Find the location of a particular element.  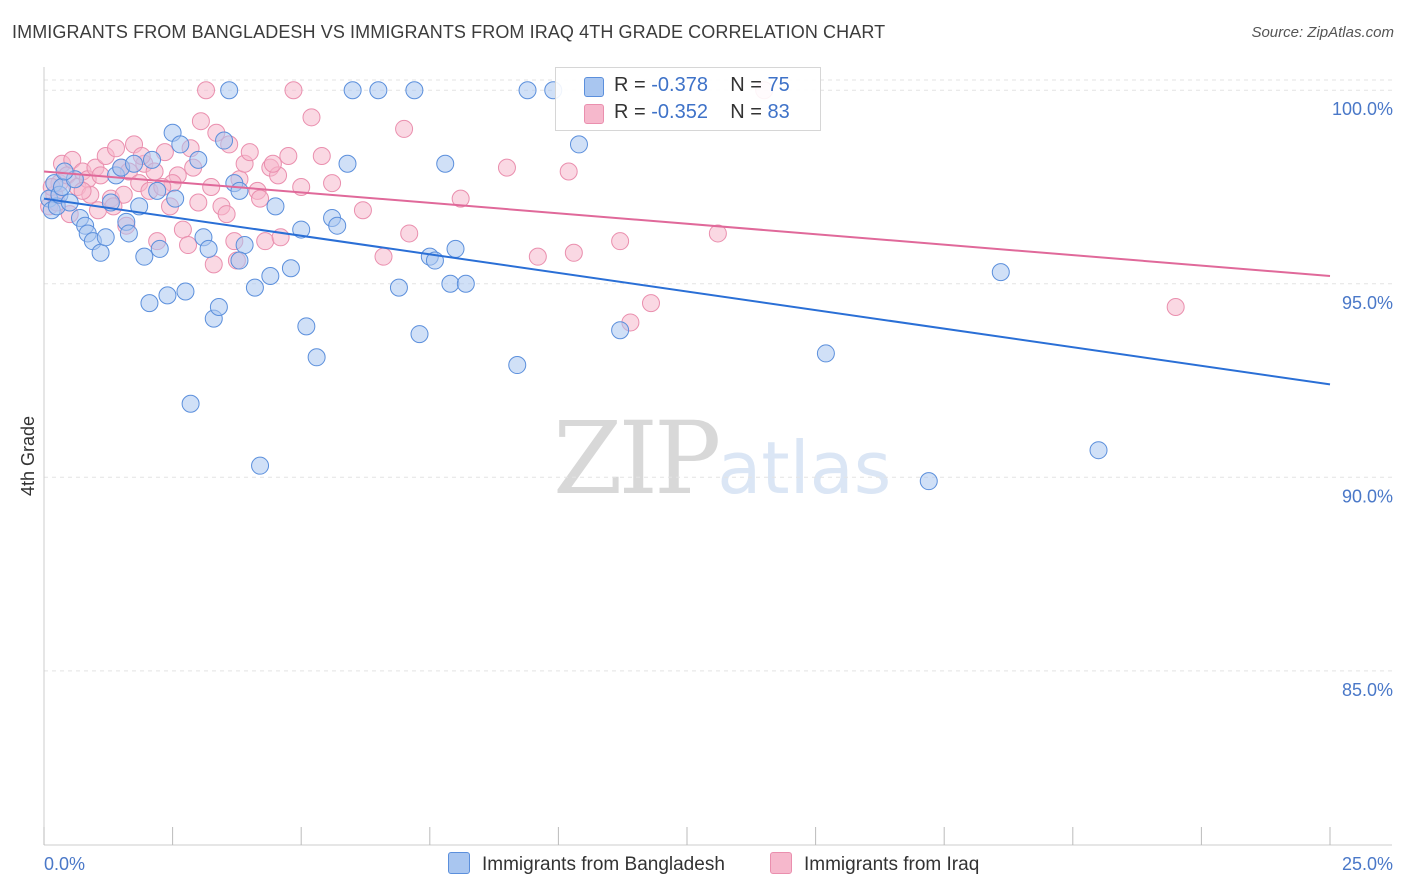

bottom-legend-label-bangladesh: Immigrants from Bangladesh is located at coordinates (603, 864).